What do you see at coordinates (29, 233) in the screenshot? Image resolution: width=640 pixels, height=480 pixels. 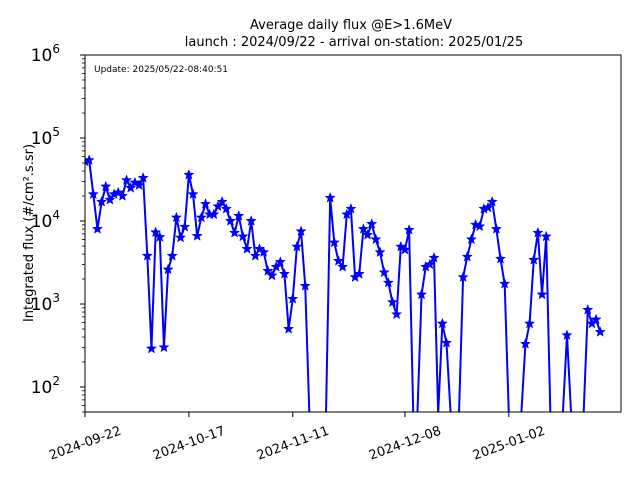 I see `y-axis-label: Integrated flux (#/cm².s.sr)` at bounding box center [29, 233].